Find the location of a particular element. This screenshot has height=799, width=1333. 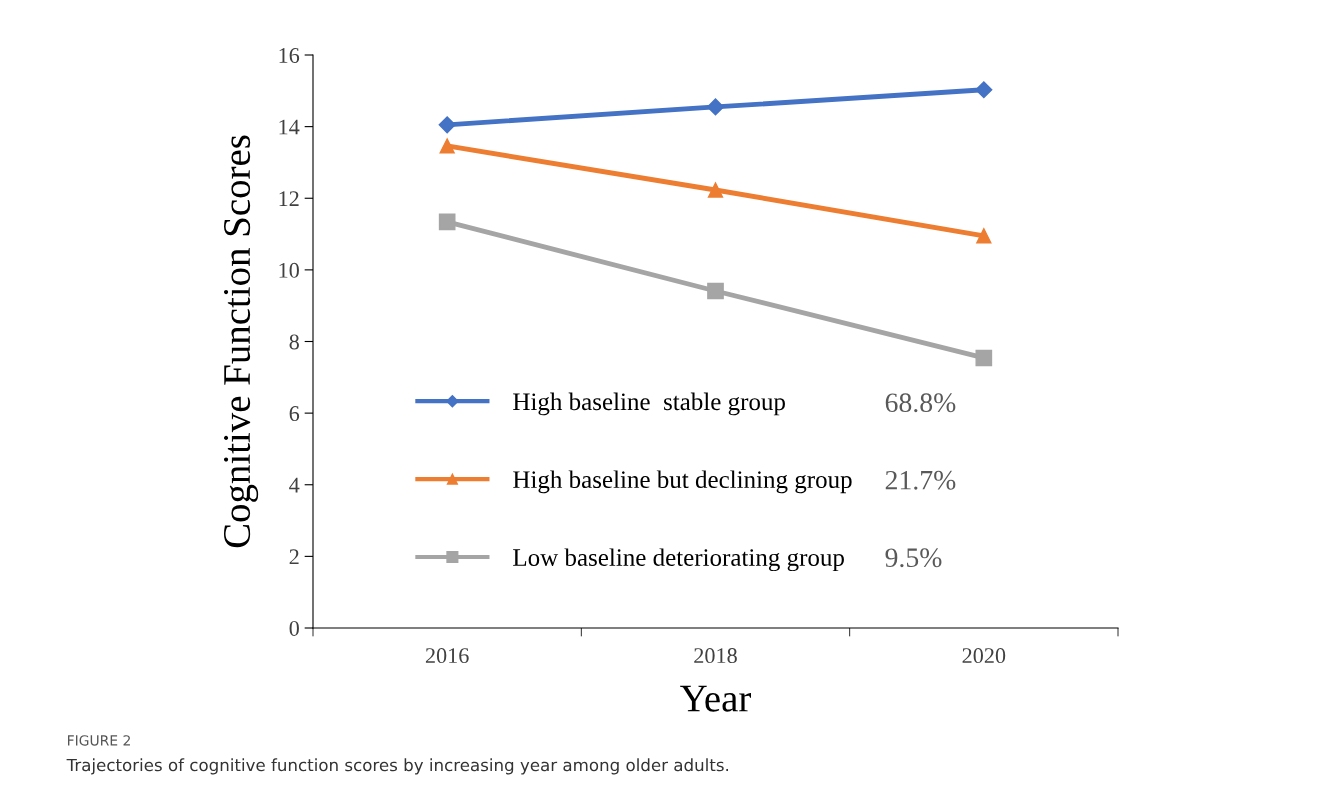

x-tick-label: 2020 is located at coordinates (984, 656).